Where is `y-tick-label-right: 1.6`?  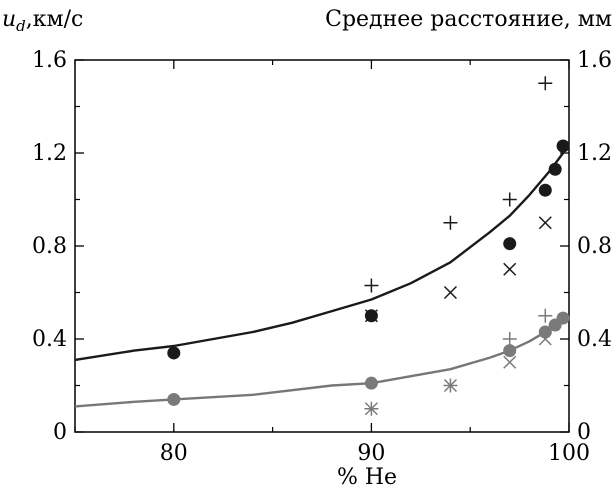
y-tick-label-right: 1.6 is located at coordinates (594, 60).